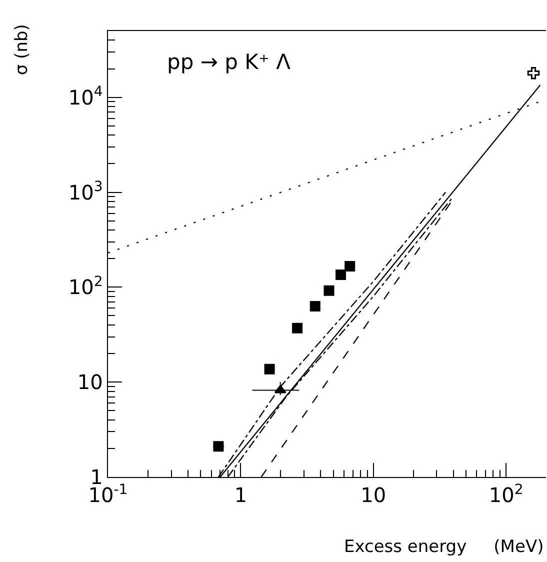 The image size is (547, 562). I want to click on y-tick-label: 10$^{2}$, so click(85, 287).